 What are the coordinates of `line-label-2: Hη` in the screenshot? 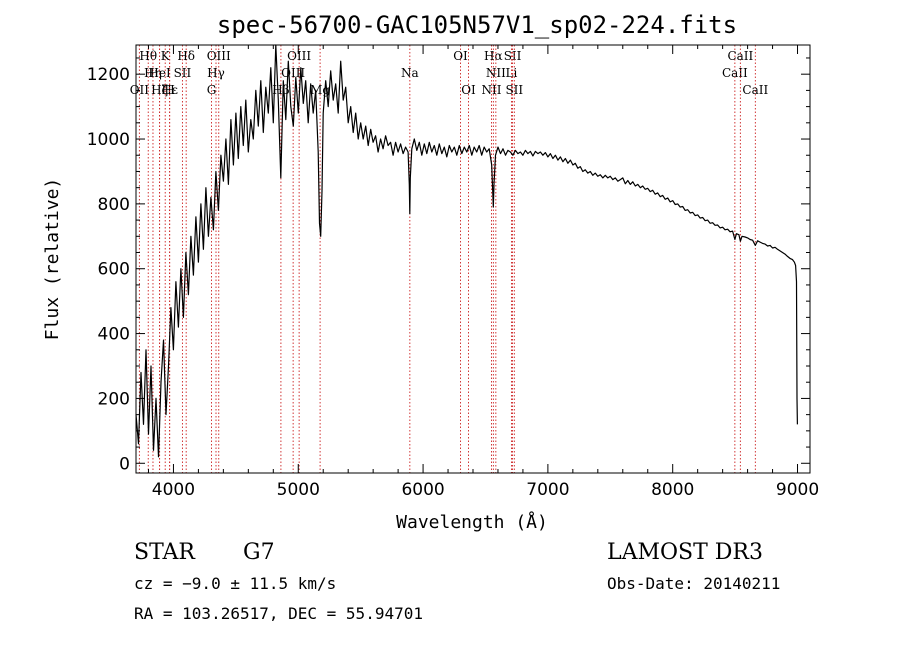 It's located at (153, 73).